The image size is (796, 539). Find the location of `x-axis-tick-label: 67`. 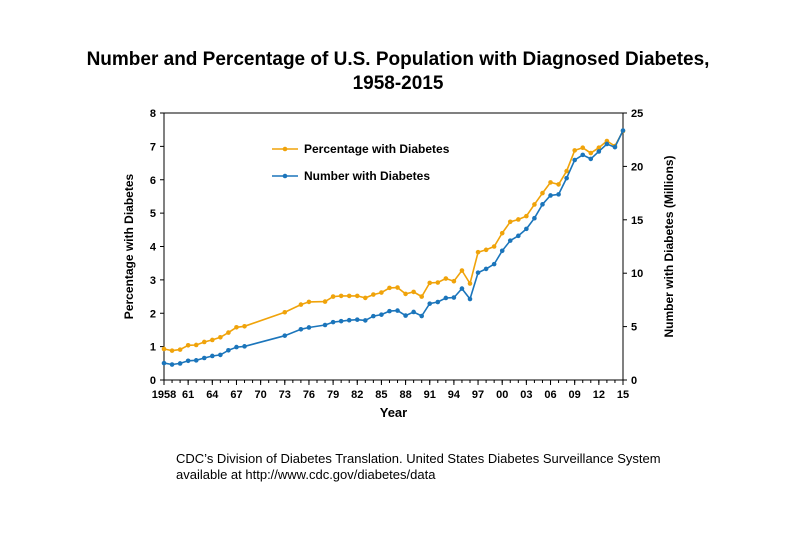

x-axis-tick-label: 67 is located at coordinates (236, 395).